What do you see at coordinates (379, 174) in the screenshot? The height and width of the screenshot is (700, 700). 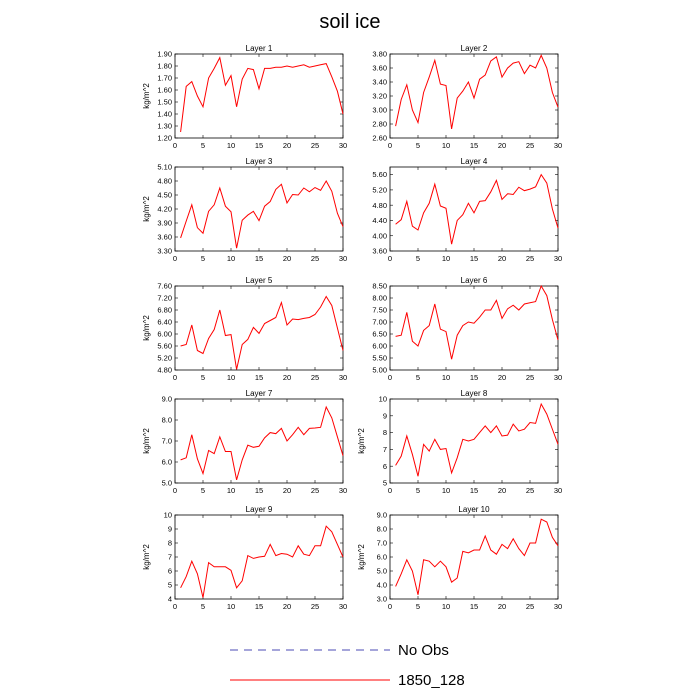 I see `y-tick-label: 5.60` at bounding box center [379, 174].